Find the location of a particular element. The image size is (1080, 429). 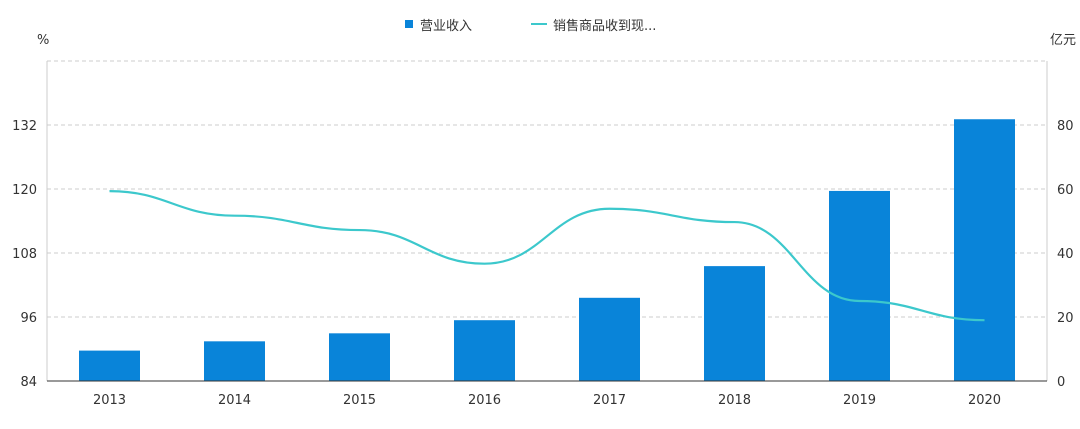

left-axis-tick-label: 120 is located at coordinates (24, 190).